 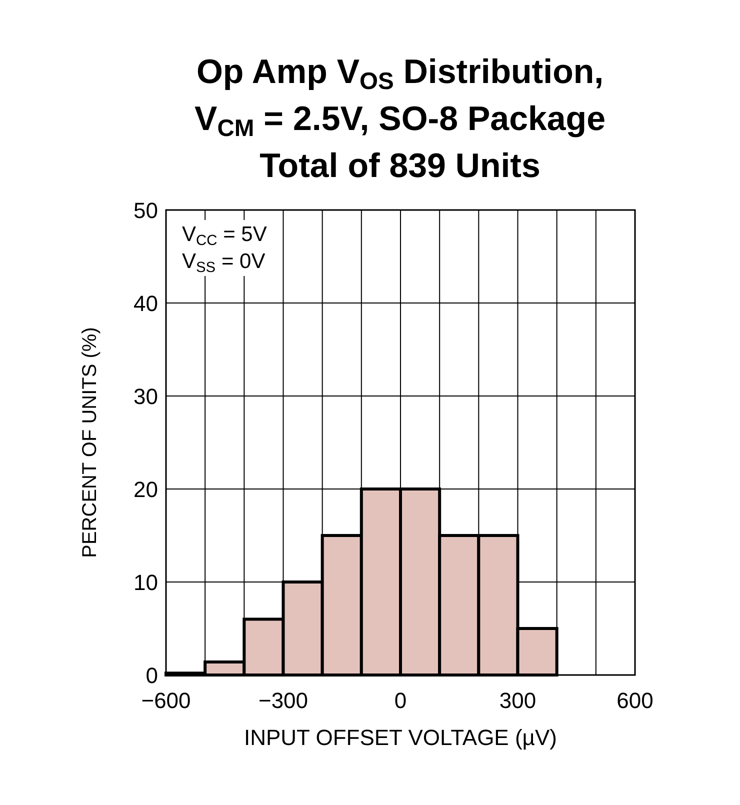 What do you see at coordinates (400, 700) in the screenshot?
I see `x-tick-label: 0` at bounding box center [400, 700].